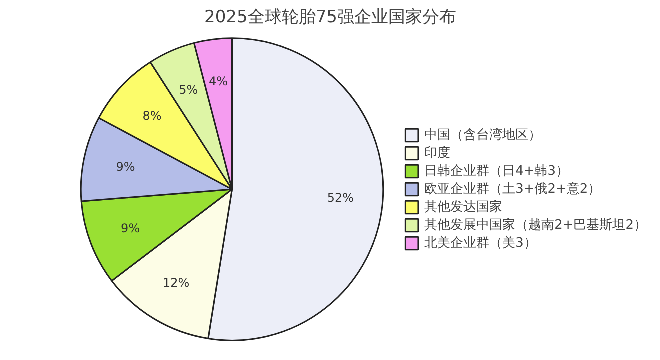 The width and height of the screenshot is (660, 360). I want to click on data-label: 12%, so click(176, 283).